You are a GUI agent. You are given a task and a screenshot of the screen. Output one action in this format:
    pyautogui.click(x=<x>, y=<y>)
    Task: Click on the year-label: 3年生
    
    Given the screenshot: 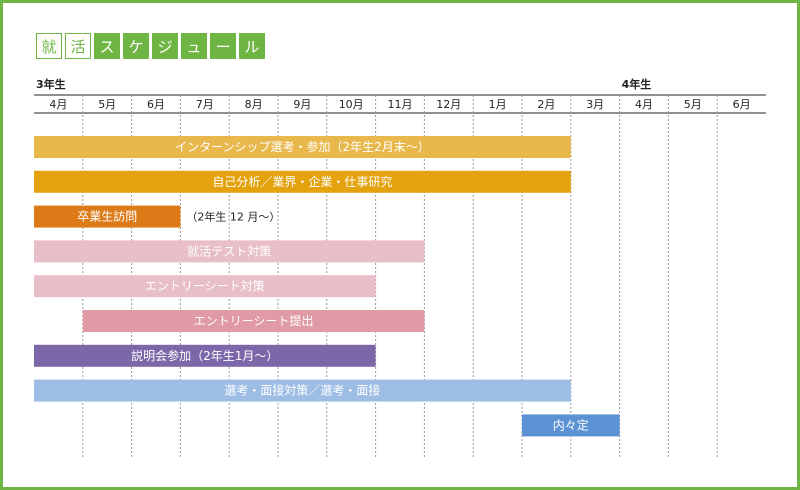 What is the action you would take?
    pyautogui.click(x=51, y=84)
    